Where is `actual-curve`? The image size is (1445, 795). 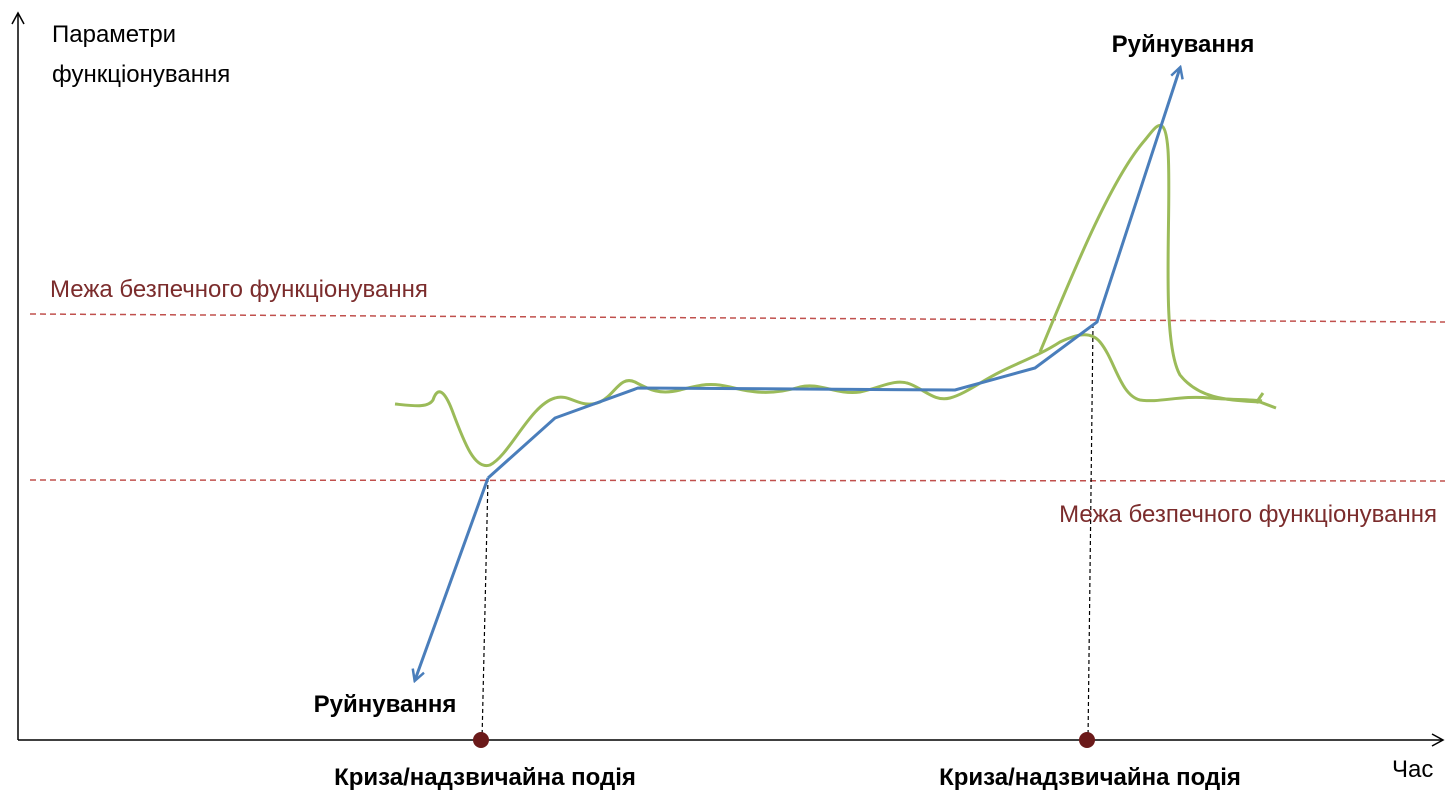 actual-curve is located at coordinates (828, 400).